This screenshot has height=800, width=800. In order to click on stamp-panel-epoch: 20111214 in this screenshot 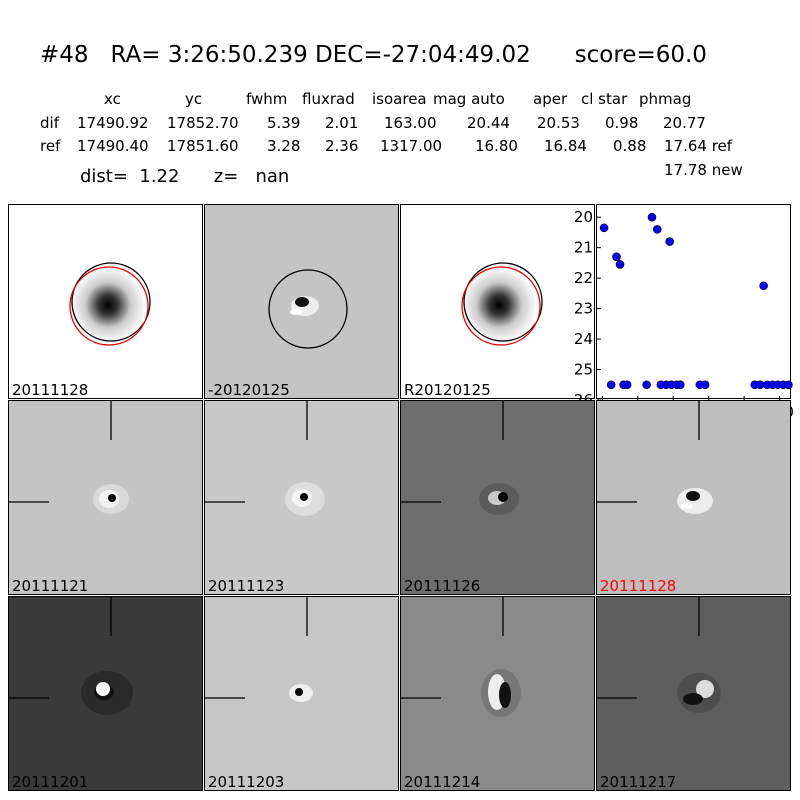, I will do `click(497, 693)`.